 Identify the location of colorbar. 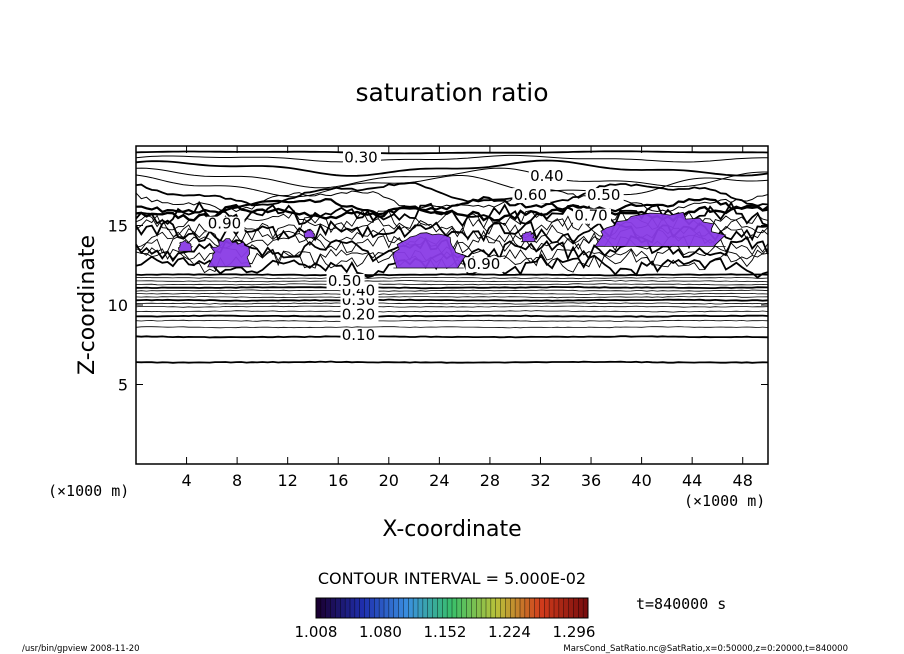
(452, 608).